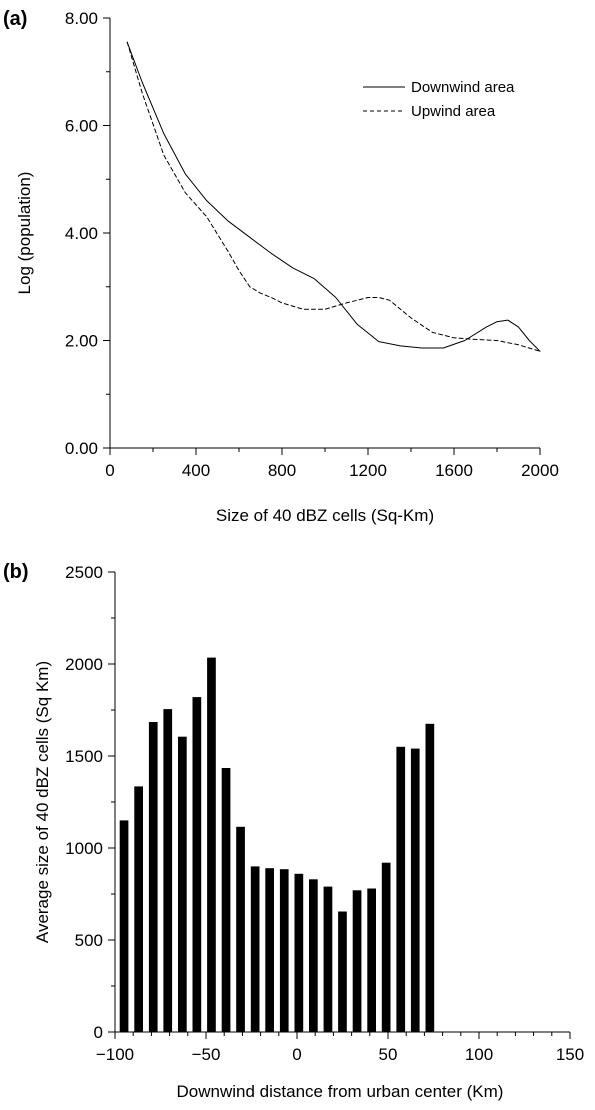 The width and height of the screenshot is (595, 1110). What do you see at coordinates (84, 848) in the screenshot?
I see `panel-b-y-tick-label: 1000` at bounding box center [84, 848].